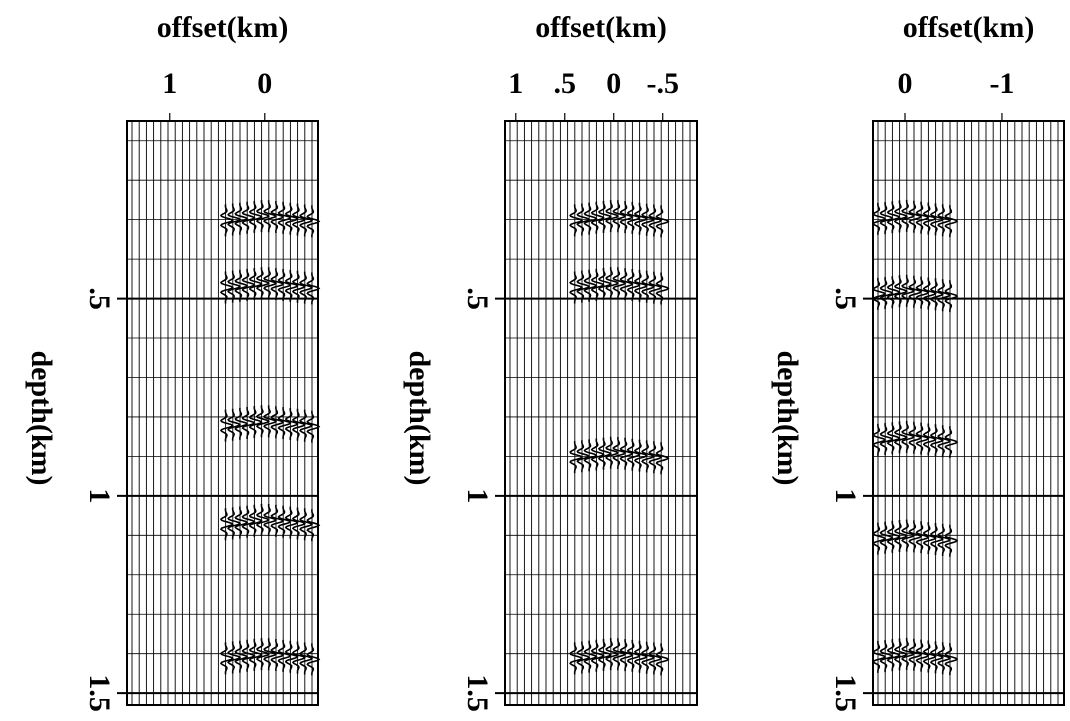 The image size is (1070, 721). What do you see at coordinates (968, 413) in the screenshot?
I see `plot-frame` at bounding box center [968, 413].